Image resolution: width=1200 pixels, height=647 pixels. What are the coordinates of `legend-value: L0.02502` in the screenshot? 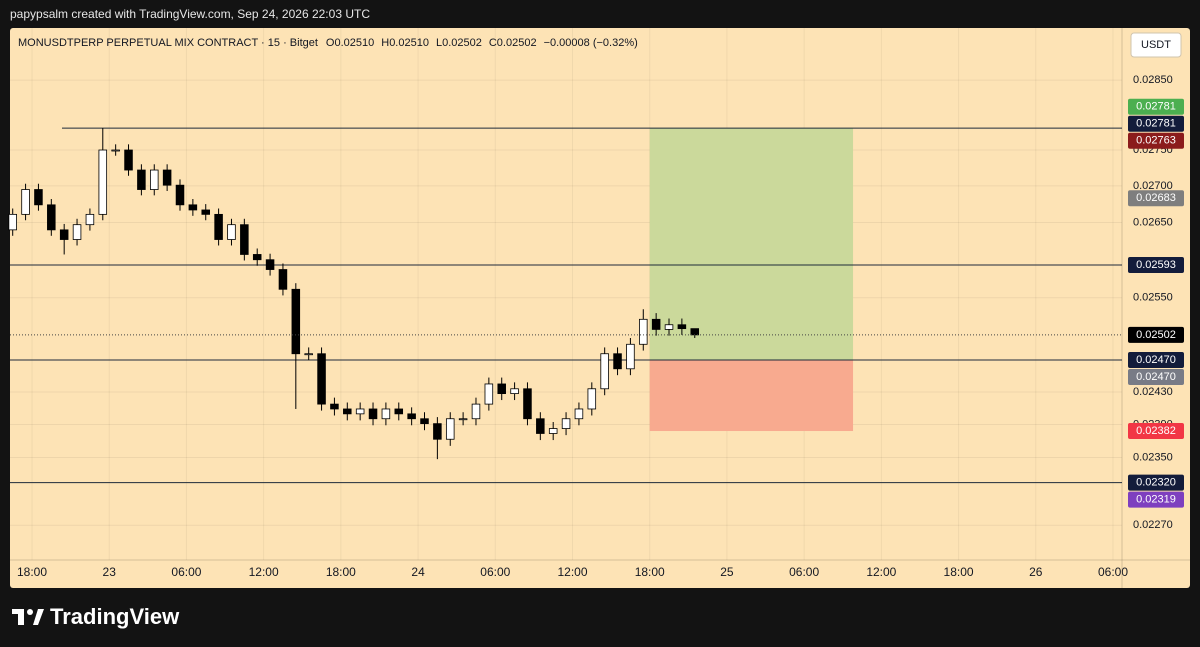 It's located at (459, 43).